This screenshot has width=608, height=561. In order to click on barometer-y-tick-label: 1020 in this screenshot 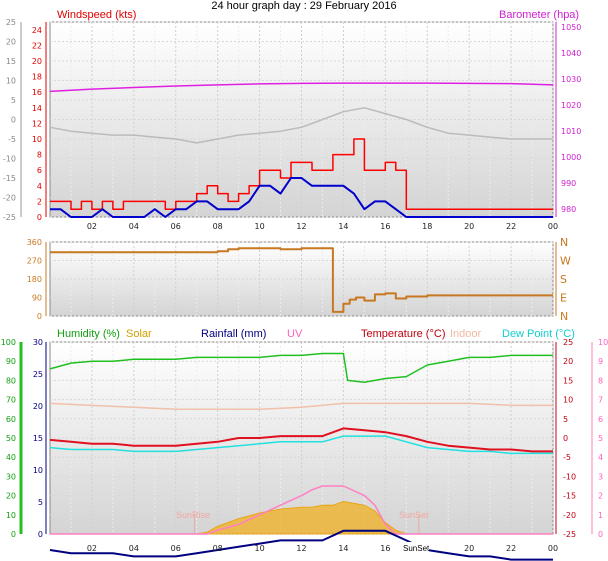, I will do `click(571, 105)`.